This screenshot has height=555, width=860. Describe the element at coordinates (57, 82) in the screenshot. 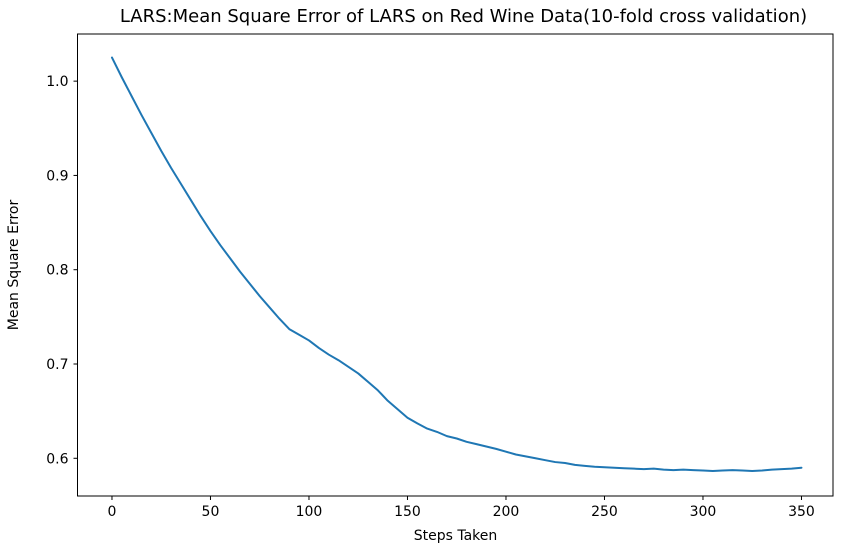

I see `y-tick-label: 1.0` at that location.